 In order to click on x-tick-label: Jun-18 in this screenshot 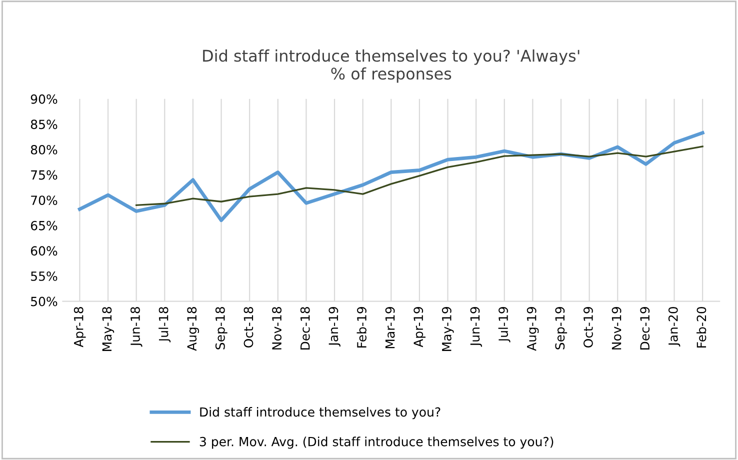, I will do `click(136, 327)`.